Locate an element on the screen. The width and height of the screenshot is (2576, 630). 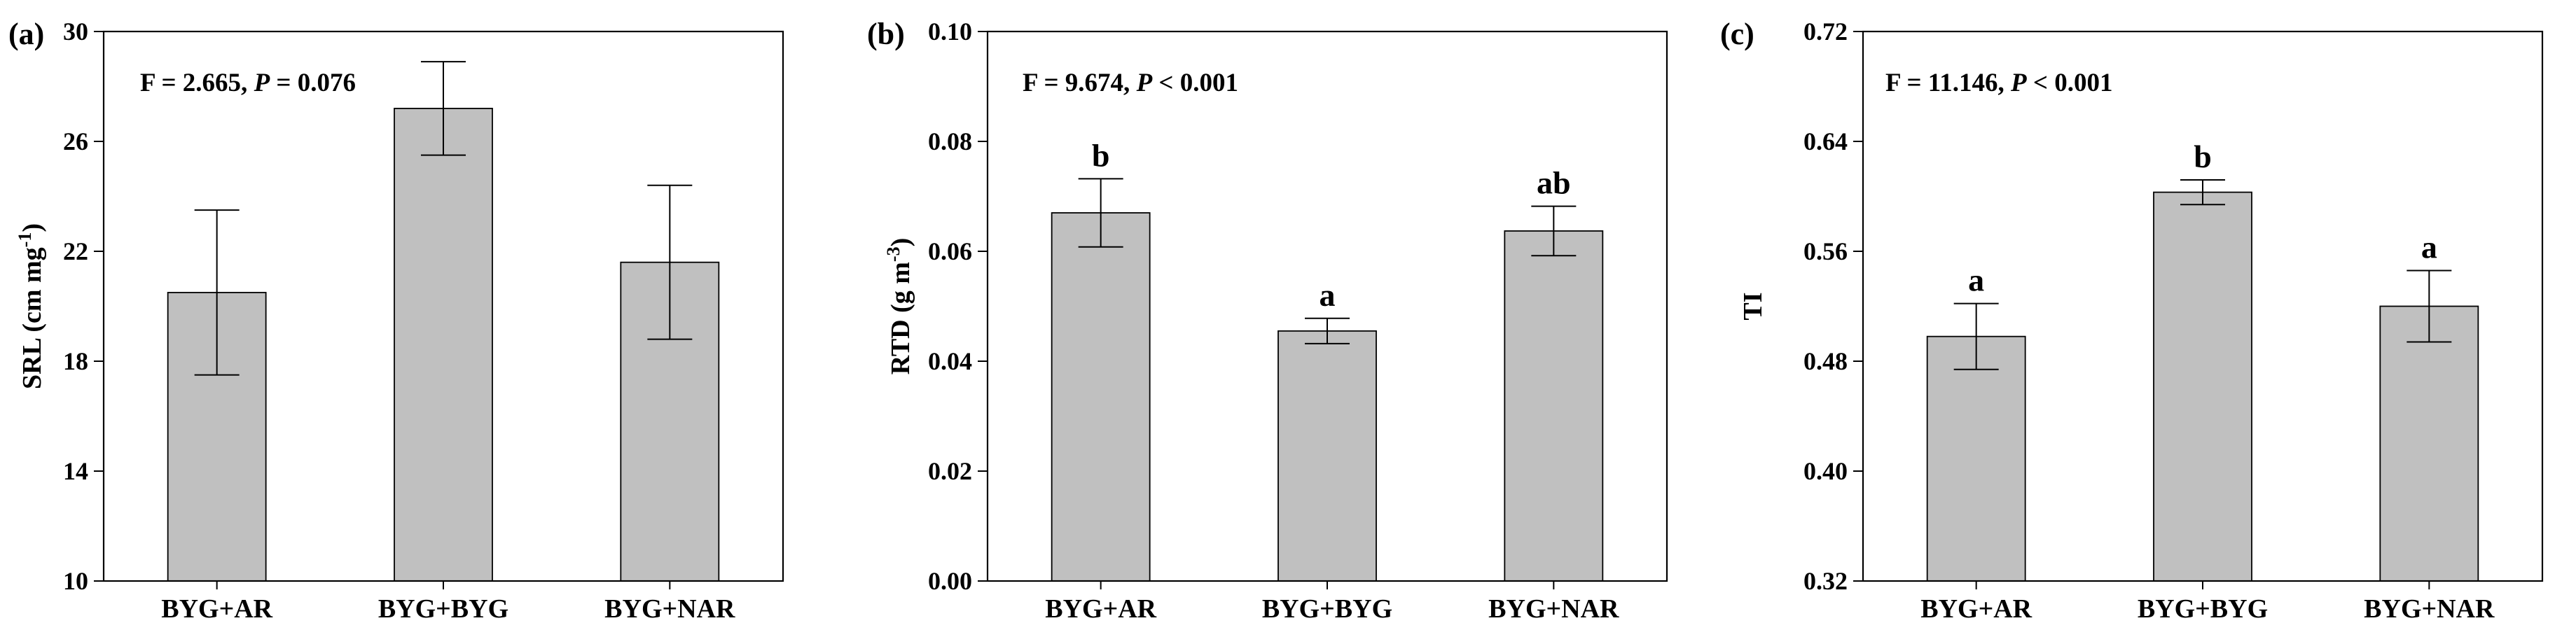
y-tick-label: 0.10 is located at coordinates (950, 32).